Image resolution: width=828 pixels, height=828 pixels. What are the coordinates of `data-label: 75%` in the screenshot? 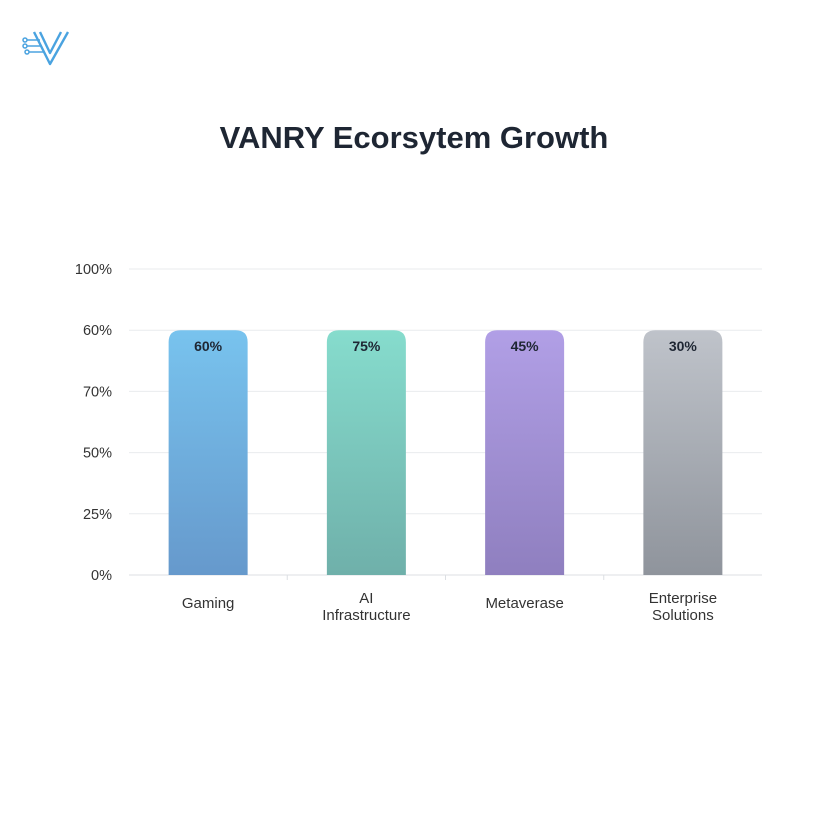 It's located at (366, 346).